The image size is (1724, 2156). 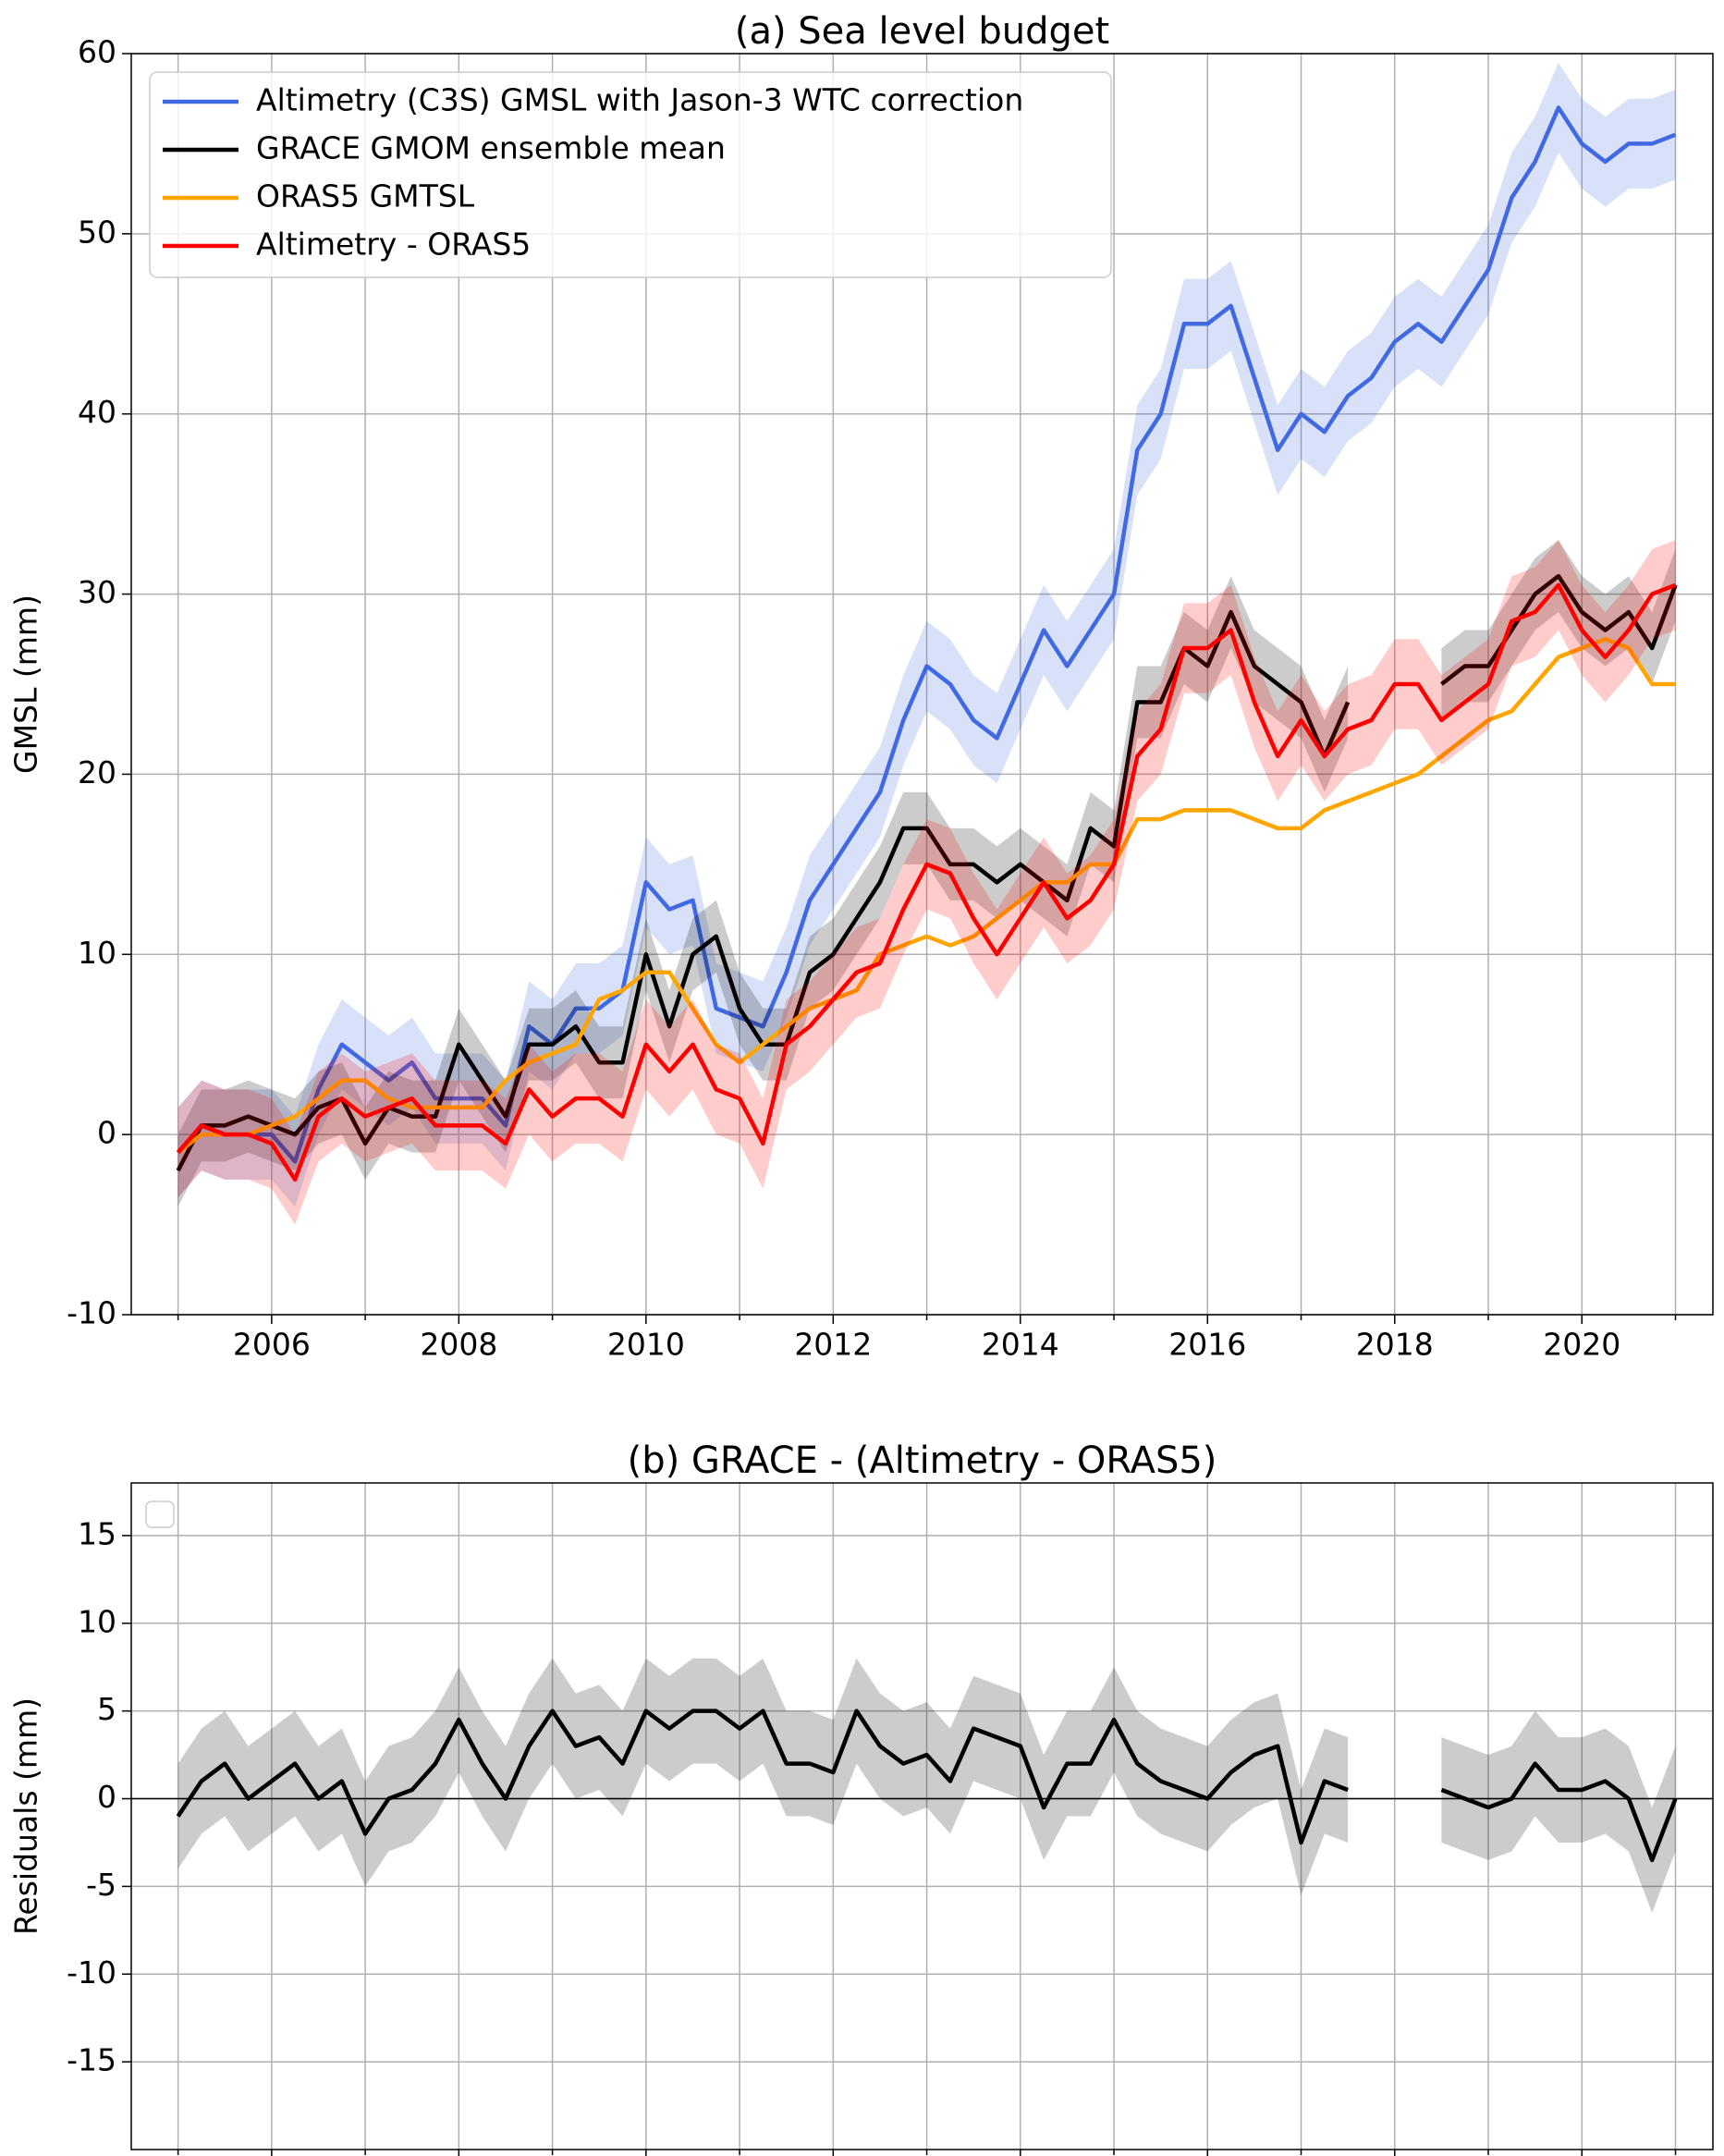 What do you see at coordinates (26, 1816) in the screenshot?
I see `y-axis-label: Residuals (mm)` at bounding box center [26, 1816].